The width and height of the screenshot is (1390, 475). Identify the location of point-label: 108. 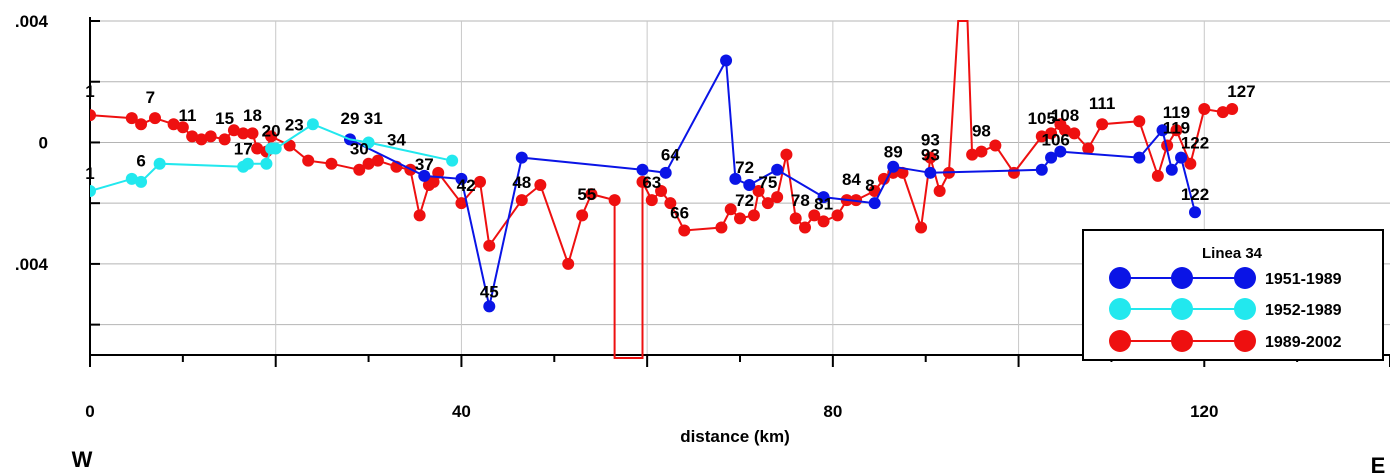
(1065, 115).